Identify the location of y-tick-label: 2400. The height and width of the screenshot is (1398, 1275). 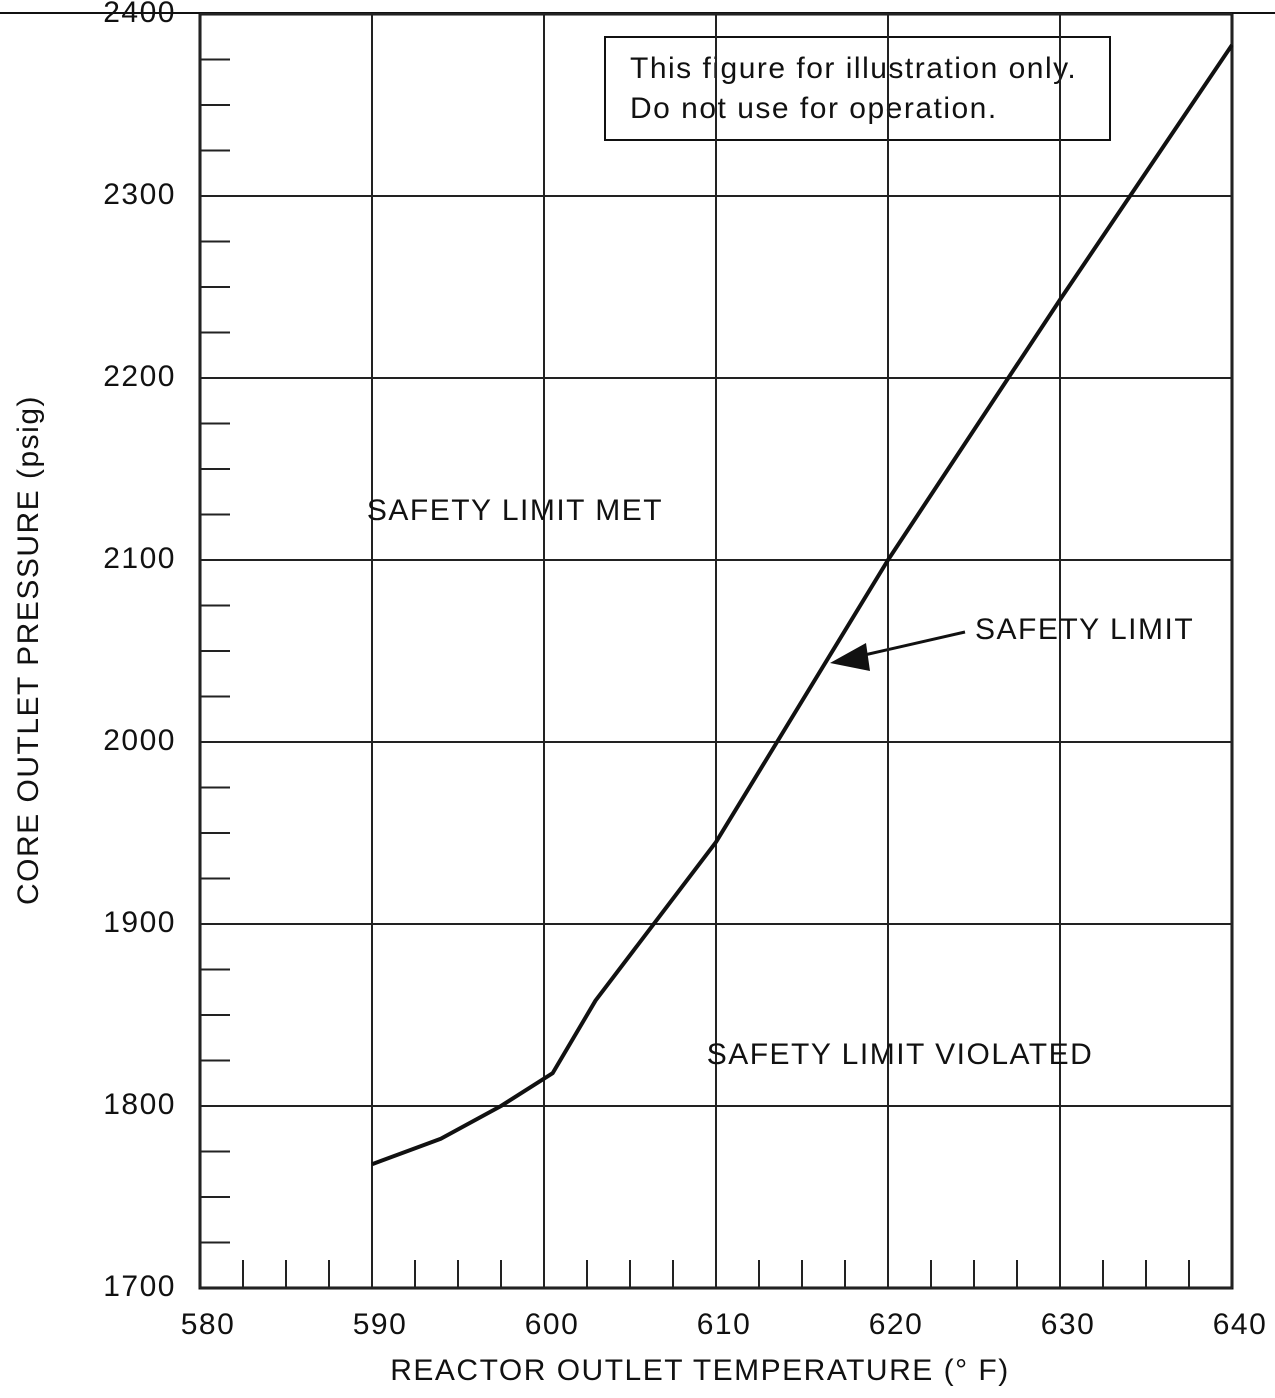
(139, 14).